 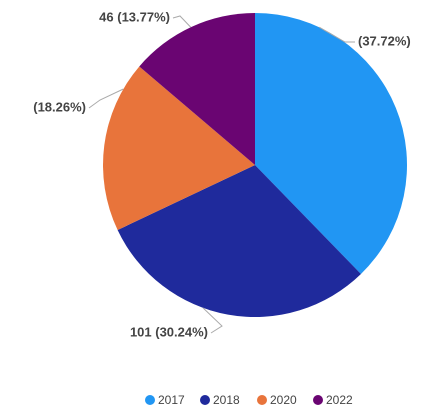 What do you see at coordinates (384, 40) in the screenshot?
I see `data-label: (37.72%)` at bounding box center [384, 40].